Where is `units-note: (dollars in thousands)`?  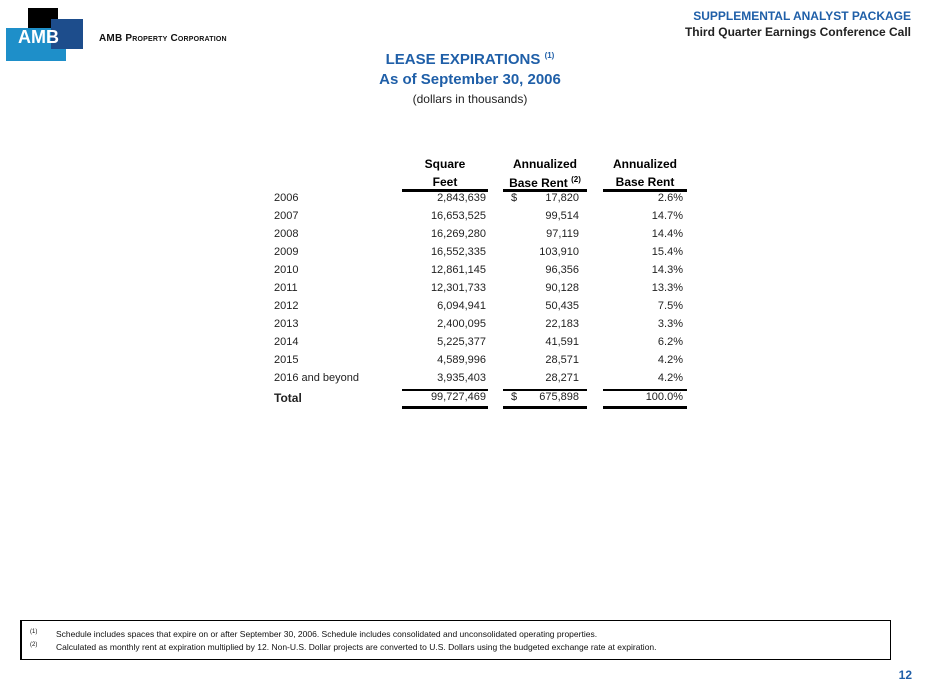 units-note: (dollars in thousands) is located at coordinates (470, 99).